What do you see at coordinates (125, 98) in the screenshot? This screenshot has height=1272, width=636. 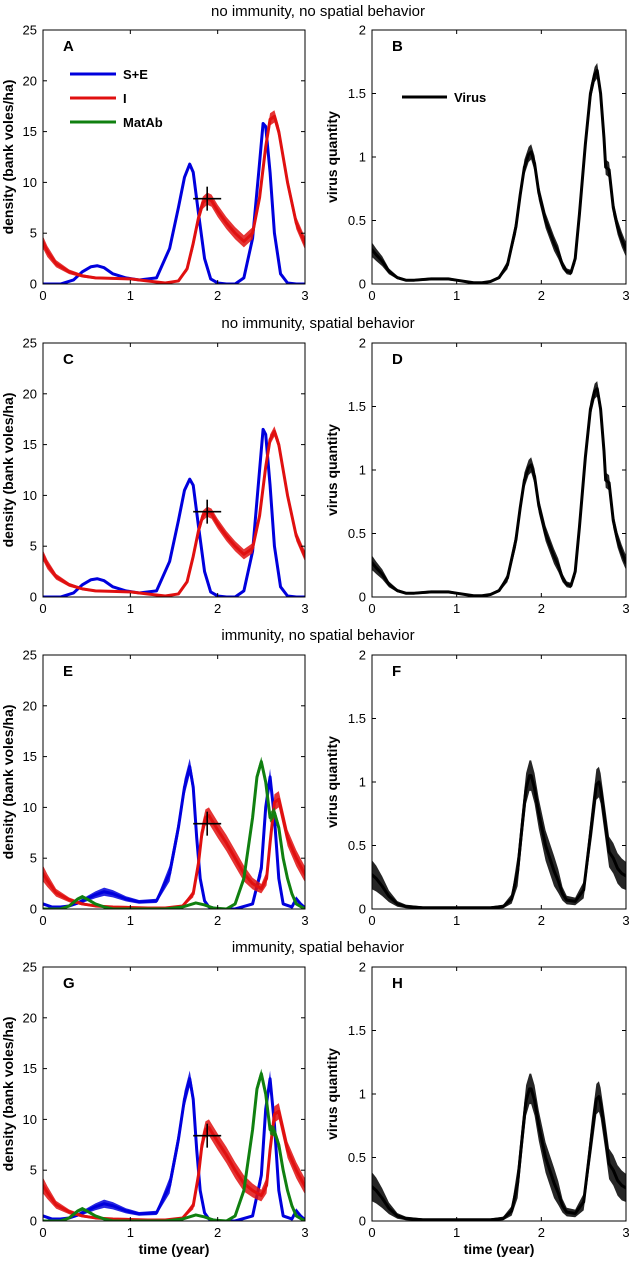 I see `legend-label: I` at bounding box center [125, 98].